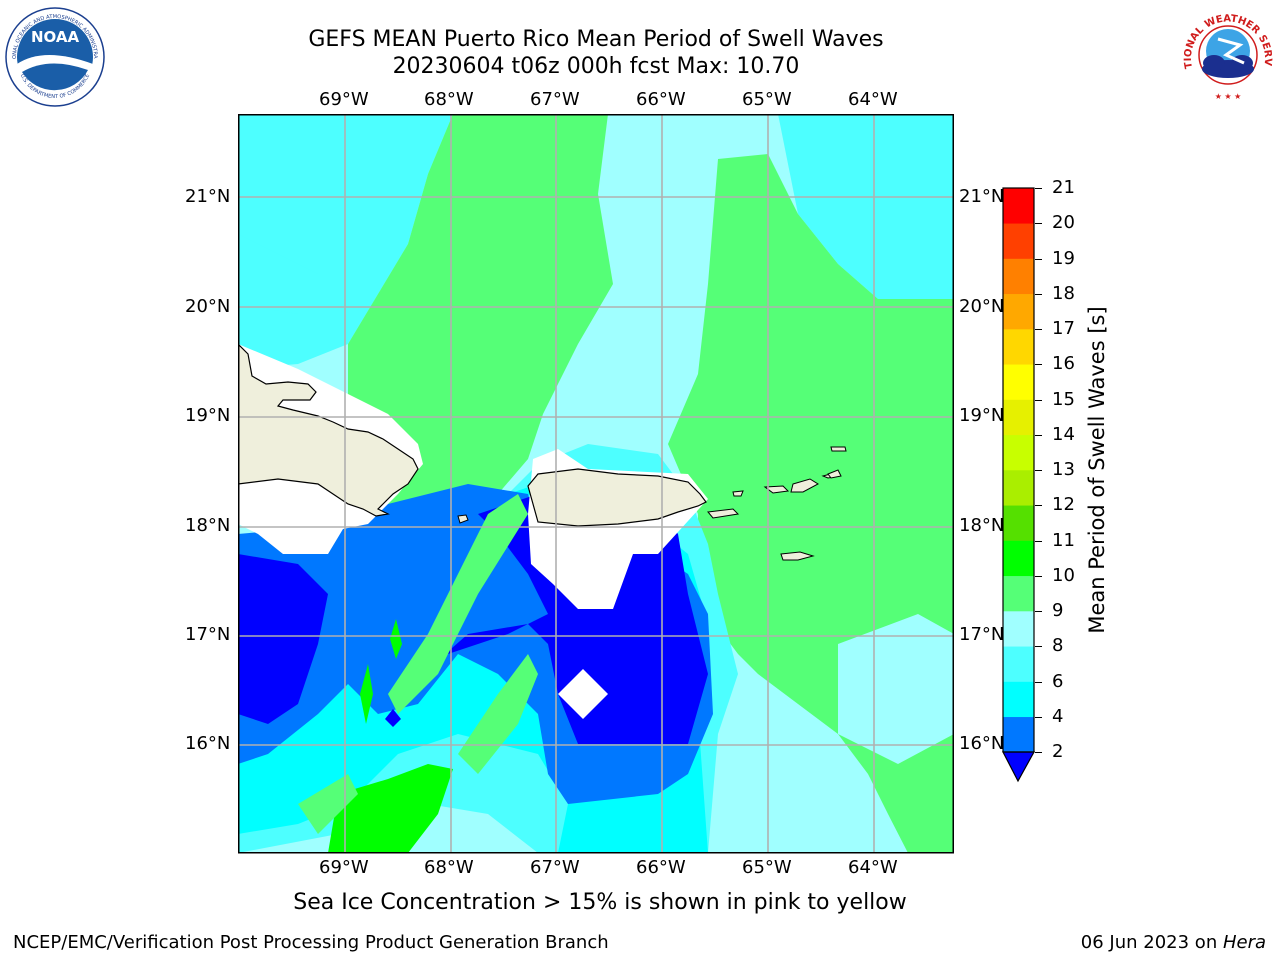 The image size is (1280, 960). I want to click on lon-tick-top: 68°W, so click(449, 99).